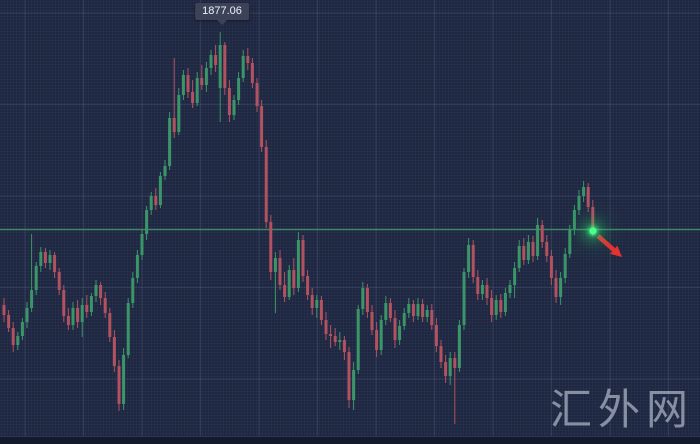 The width and height of the screenshot is (700, 444). I want to click on down-arrow-annotation, so click(609, 245).